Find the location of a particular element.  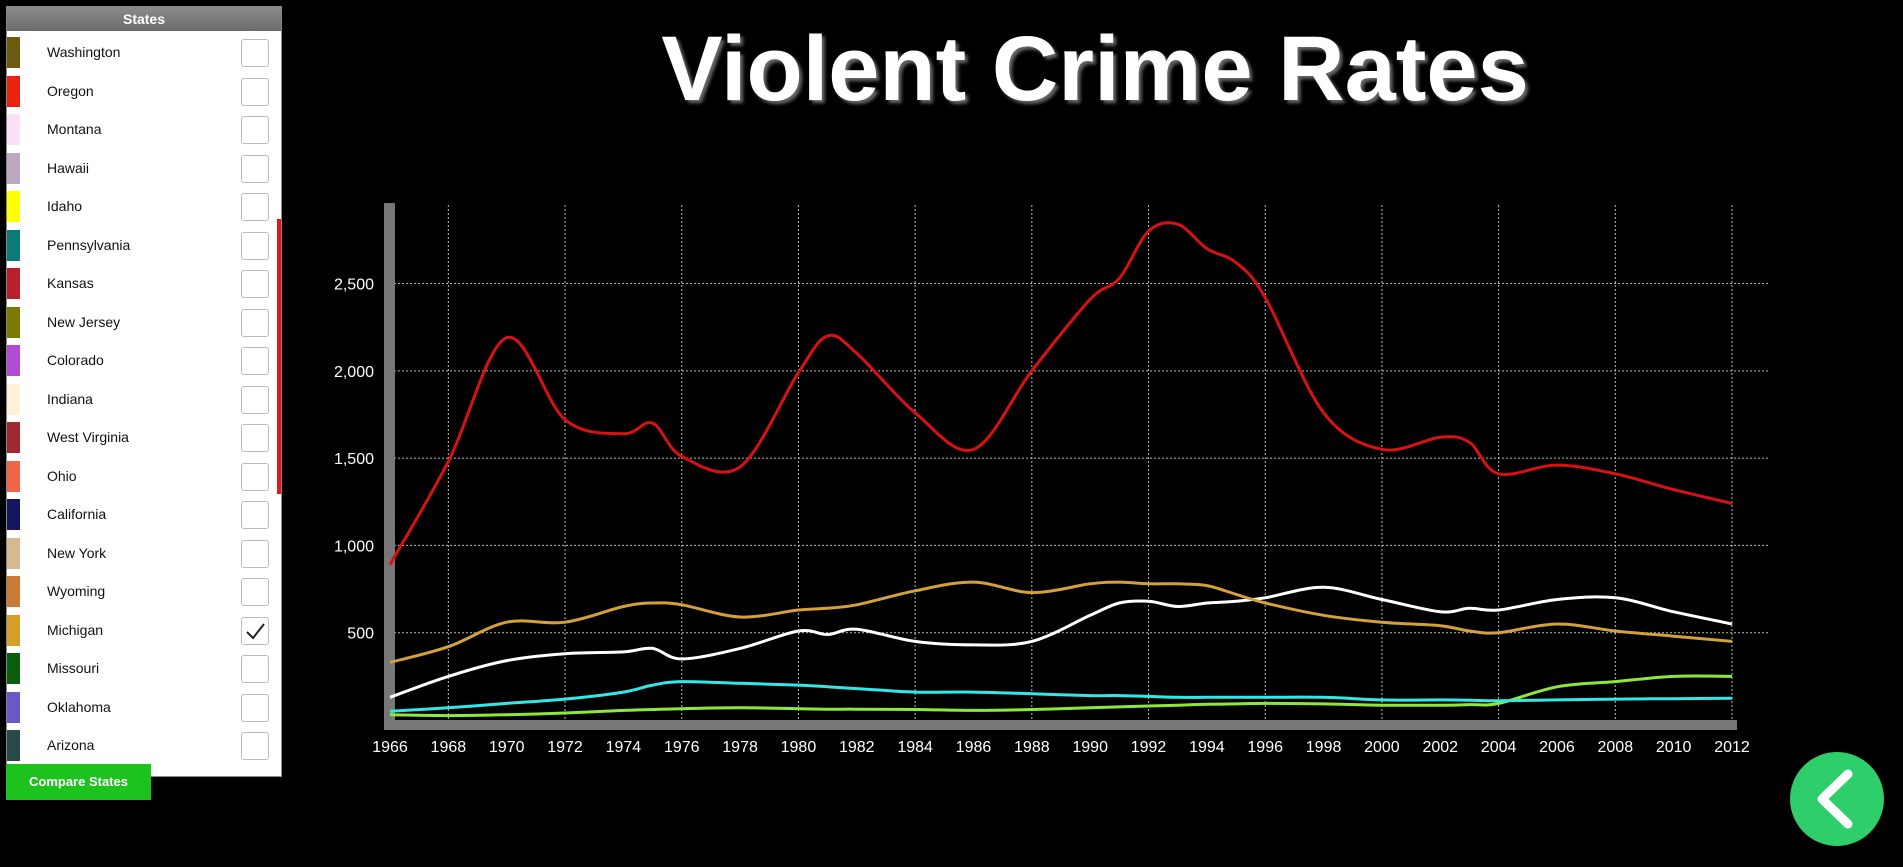

state-row: Colorado is located at coordinates (144, 360).